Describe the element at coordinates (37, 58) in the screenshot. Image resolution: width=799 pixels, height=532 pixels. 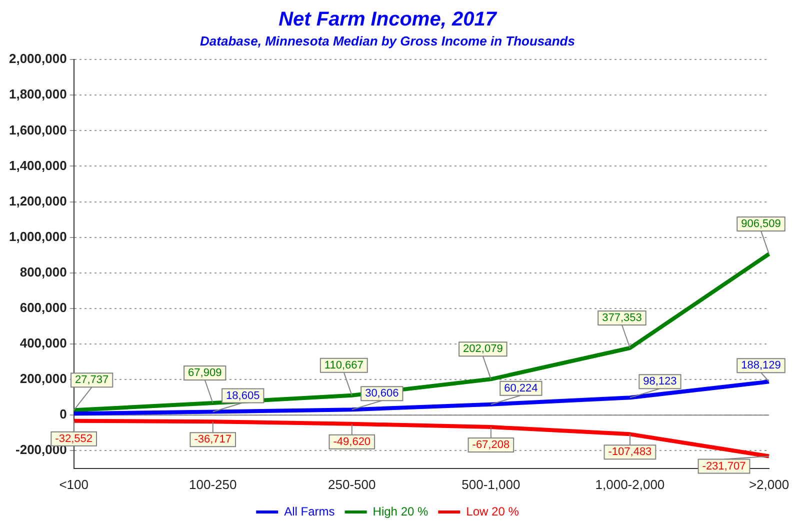
I see `y-tick-label: 2,000,000` at that location.